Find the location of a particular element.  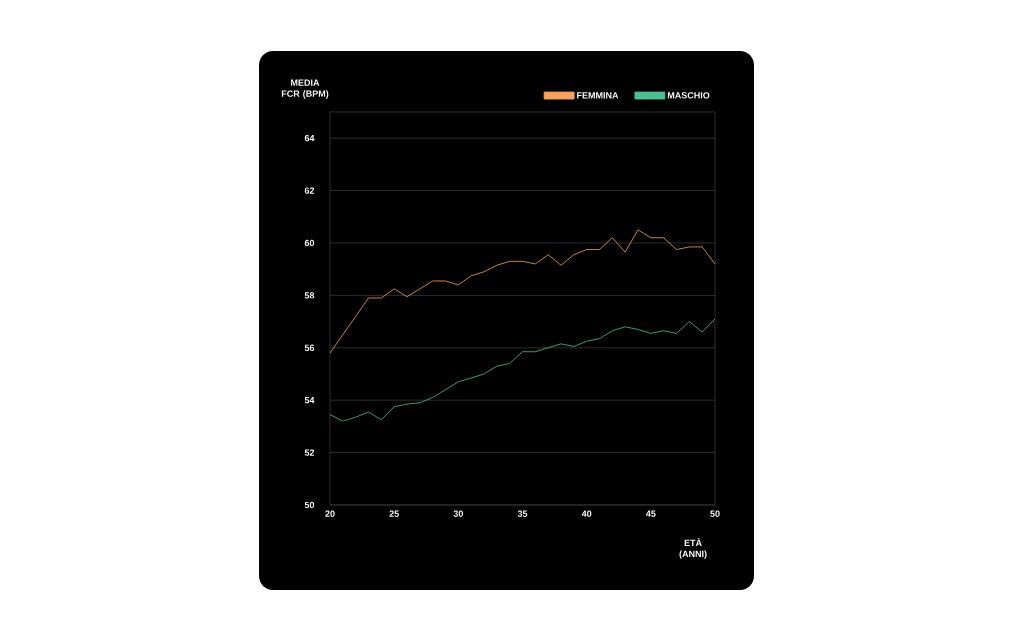

y-axis-title: MEDIA FCR (BPM) is located at coordinates (305, 89).